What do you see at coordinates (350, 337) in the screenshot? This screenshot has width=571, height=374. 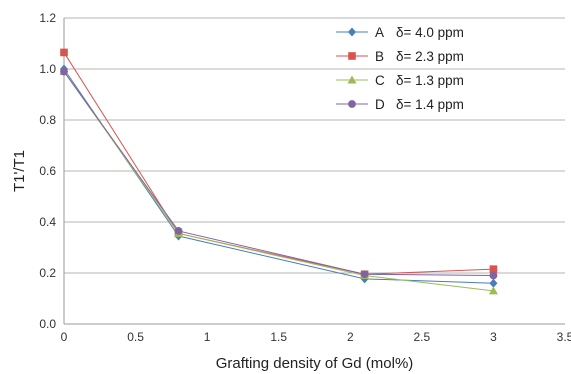 I see `x-tick-label: 2` at bounding box center [350, 337].